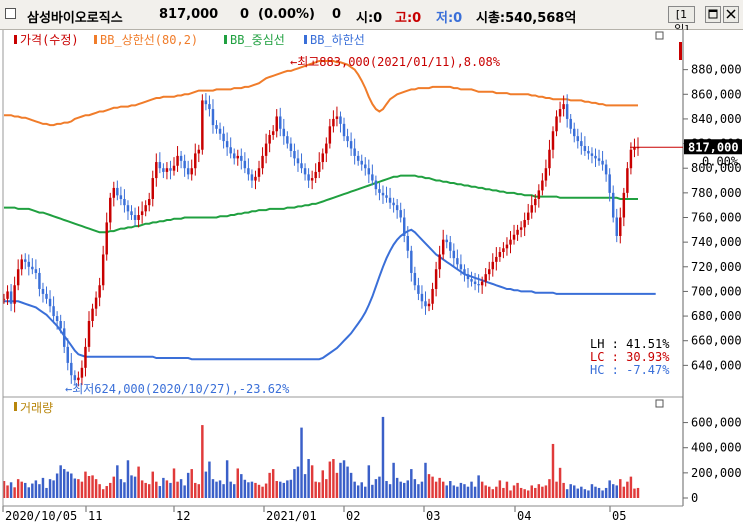 Image resolution: width=743 pixels, height=529 pixels. What do you see at coordinates (713, 147) in the screenshot?
I see `current-price-tag` at bounding box center [713, 147].